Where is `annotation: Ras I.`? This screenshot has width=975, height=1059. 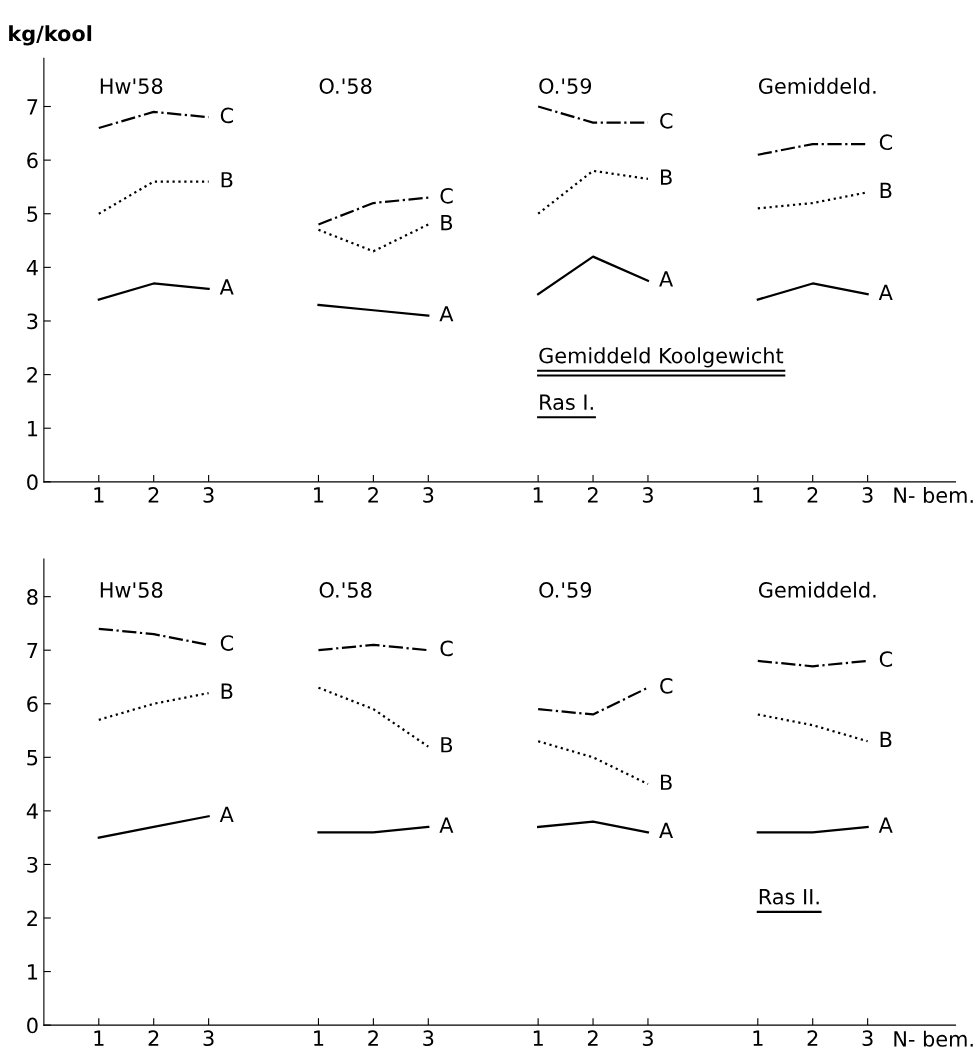 annotation: Ras I. is located at coordinates (566, 402).